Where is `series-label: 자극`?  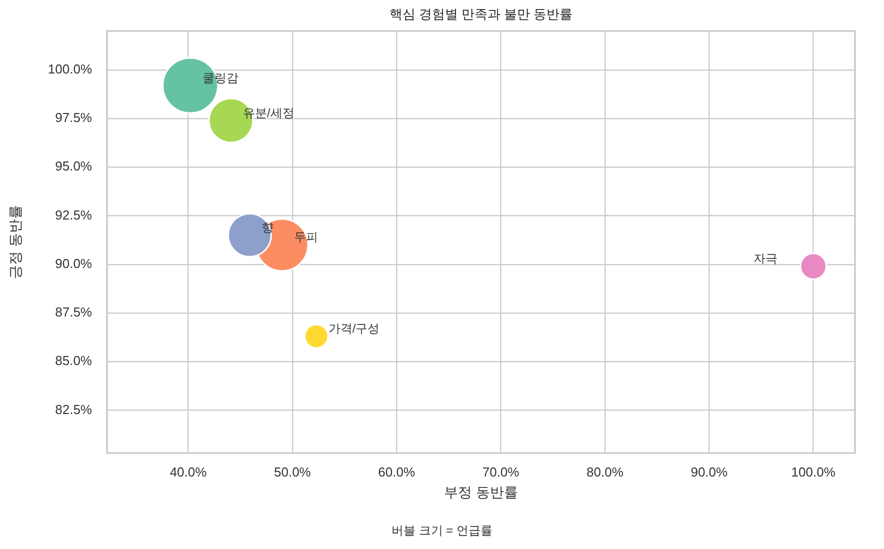 series-label: 자극 is located at coordinates (765, 259).